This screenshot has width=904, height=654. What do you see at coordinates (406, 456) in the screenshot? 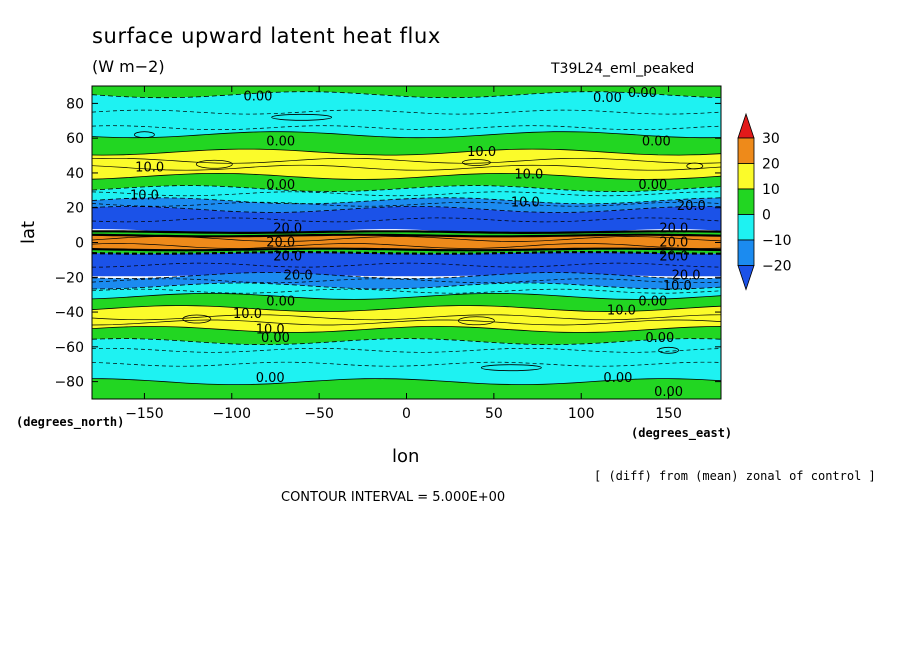
I see `x-axis-label: lon` at bounding box center [406, 456].